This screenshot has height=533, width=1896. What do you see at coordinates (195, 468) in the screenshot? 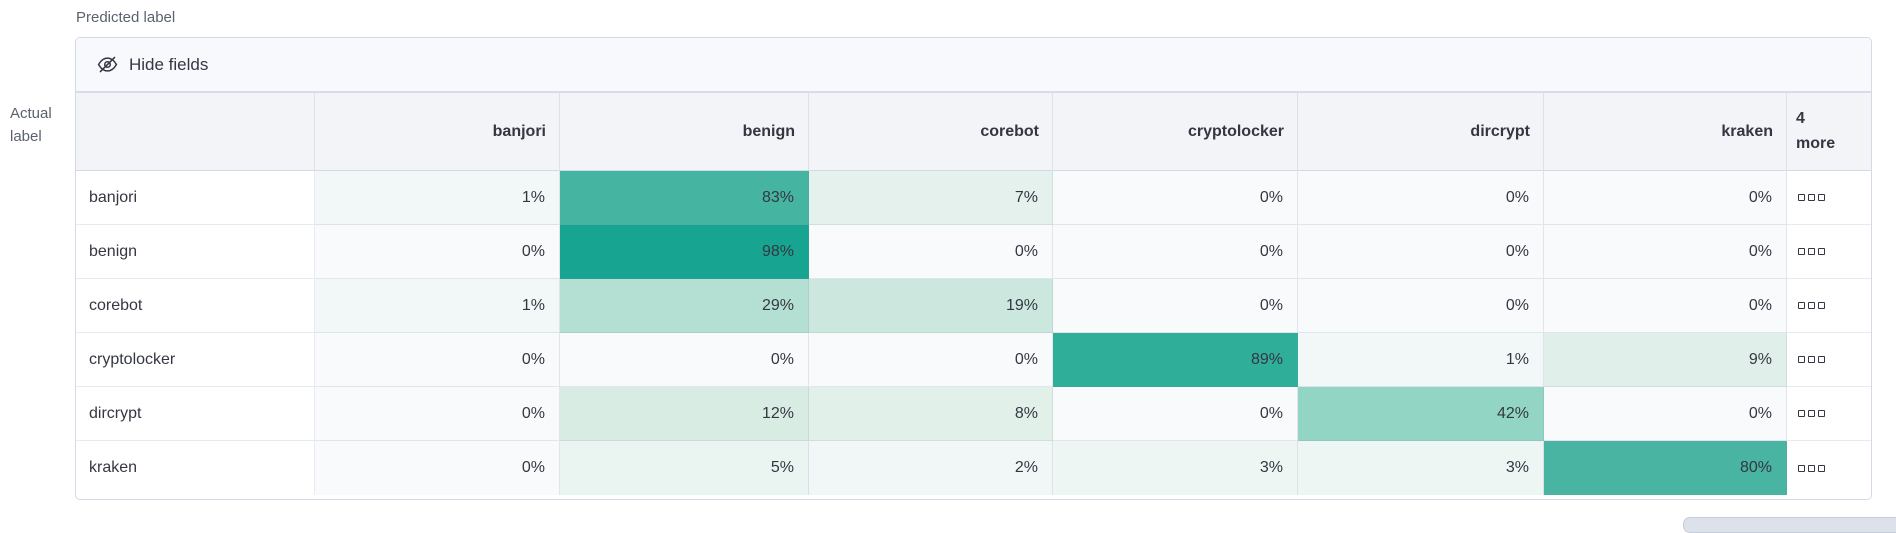
I see `row-label-kraken: kraken` at bounding box center [195, 468].